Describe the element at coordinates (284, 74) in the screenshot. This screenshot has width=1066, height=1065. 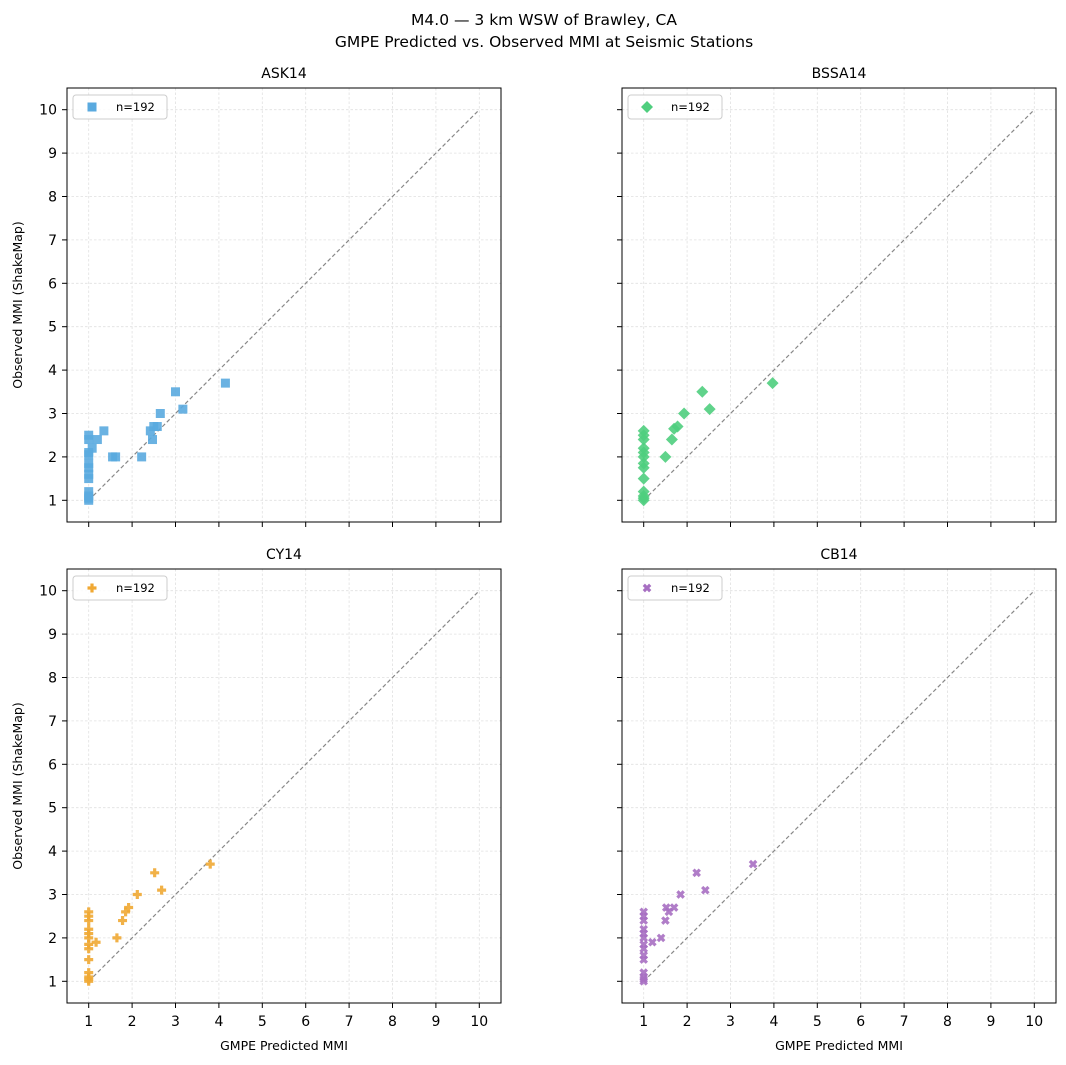
I see `subplot-title: ASK14` at that location.